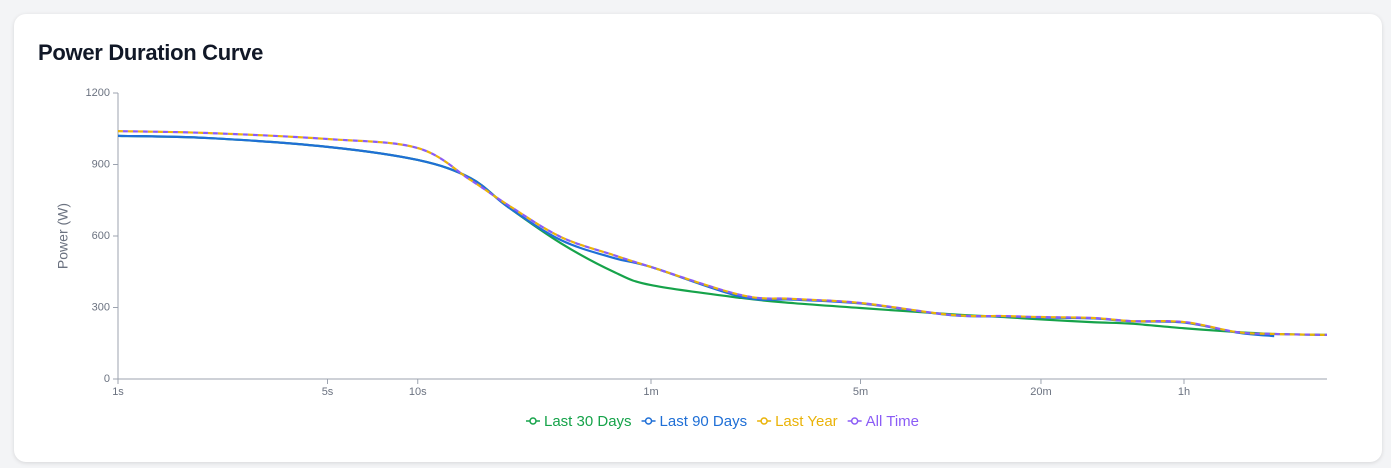 The image size is (1391, 468). Describe the element at coordinates (328, 392) in the screenshot. I see `x-tick-label: 5s` at that location.